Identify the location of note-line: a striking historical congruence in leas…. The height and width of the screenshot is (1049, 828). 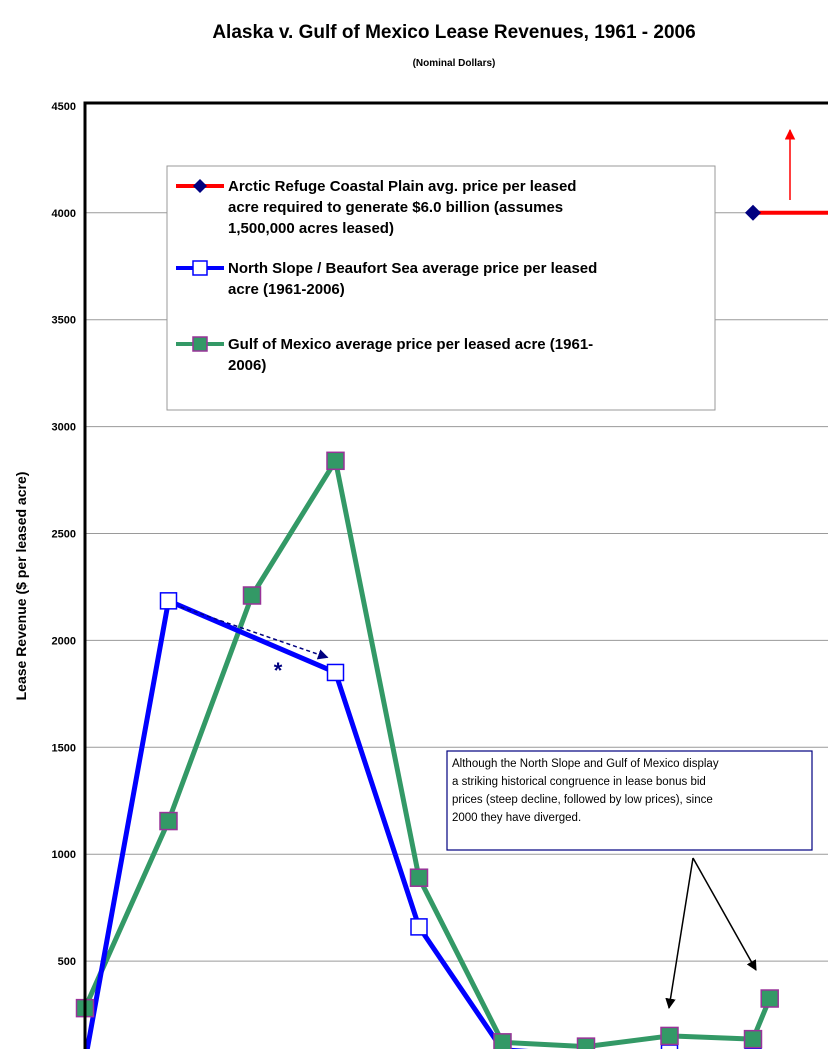
(579, 782).